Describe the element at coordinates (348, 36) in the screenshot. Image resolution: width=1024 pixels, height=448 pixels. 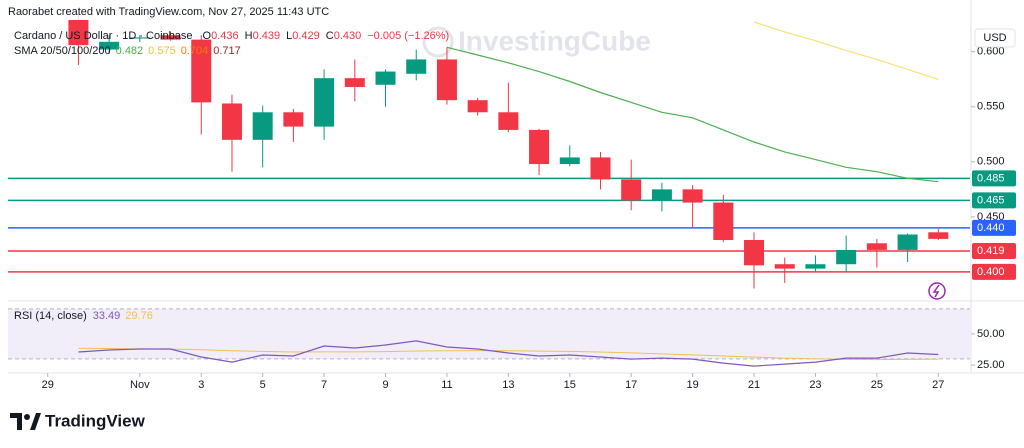
I see `legend-value: 0.430` at that location.